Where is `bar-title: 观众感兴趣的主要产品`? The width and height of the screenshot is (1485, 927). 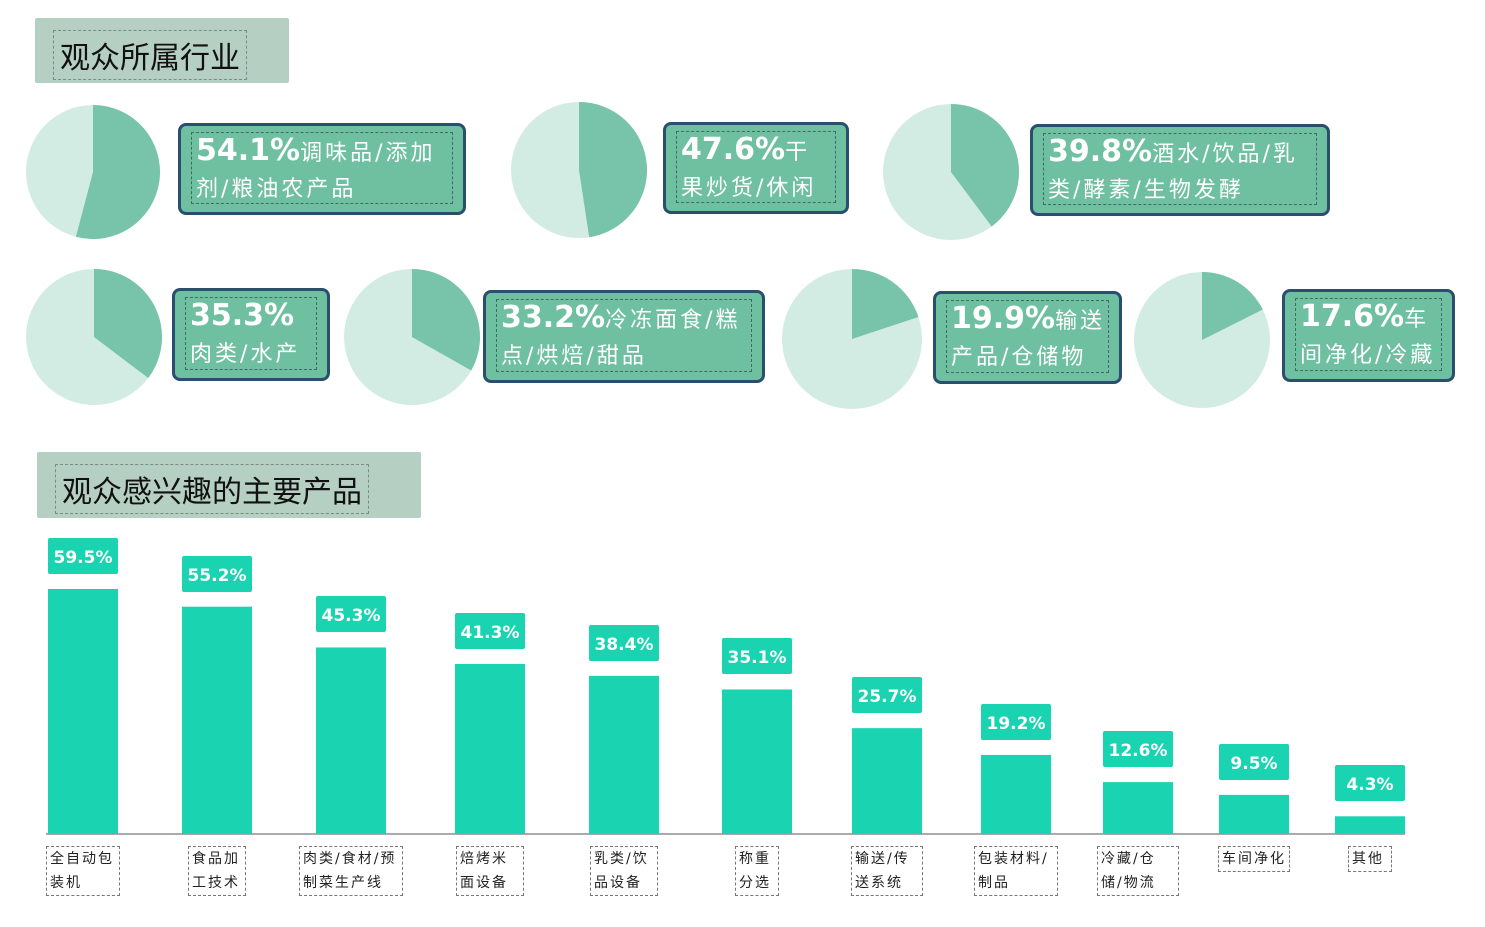
bar-title: 观众感兴趣的主要产品 is located at coordinates (212, 489).